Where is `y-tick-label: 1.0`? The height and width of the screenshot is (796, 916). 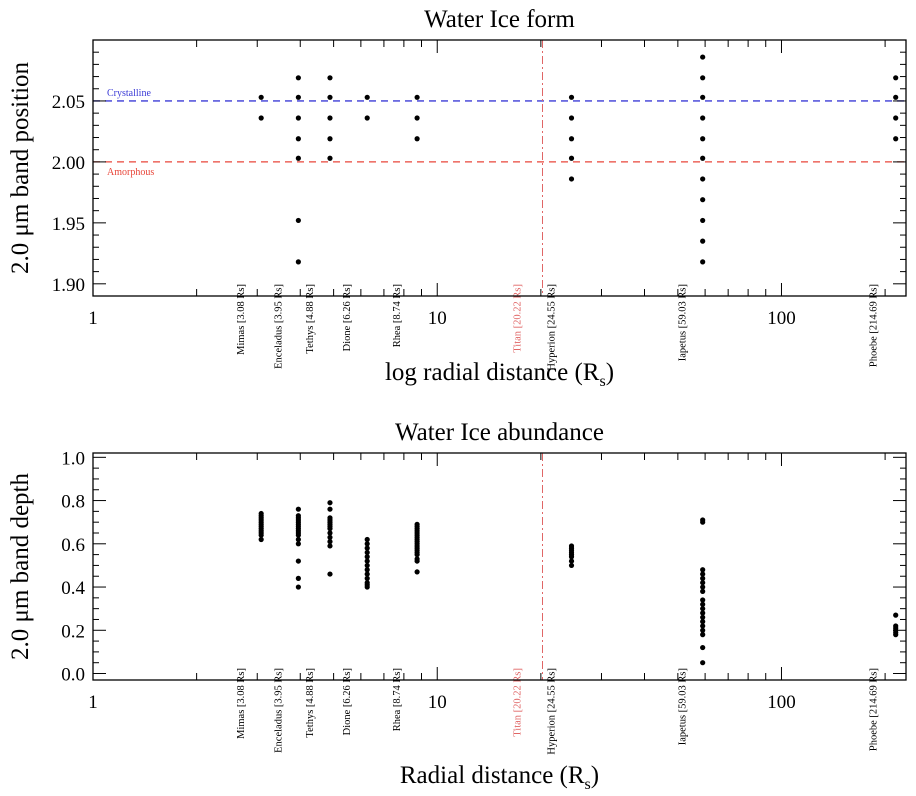 y-tick-label: 1.0 is located at coordinates (73, 458).